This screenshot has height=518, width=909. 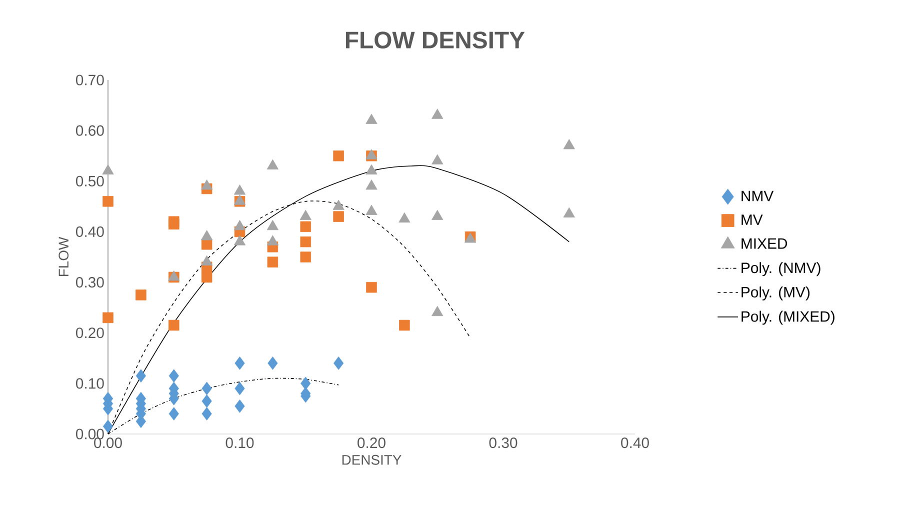 What do you see at coordinates (372, 443) in the screenshot?
I see `x-tick-label: 0.20` at bounding box center [372, 443].